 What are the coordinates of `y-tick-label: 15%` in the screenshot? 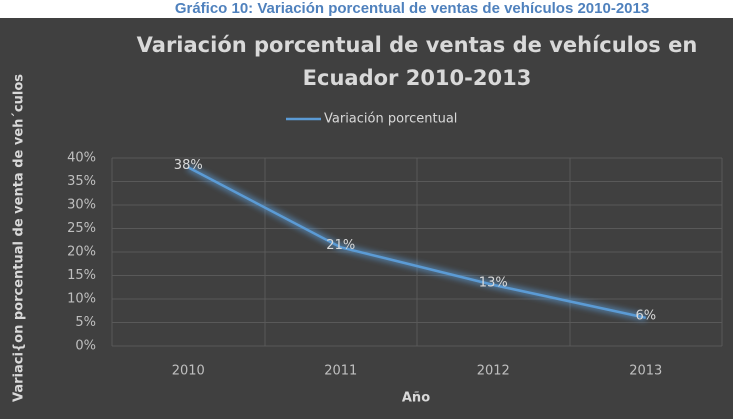 It's located at (81, 275).